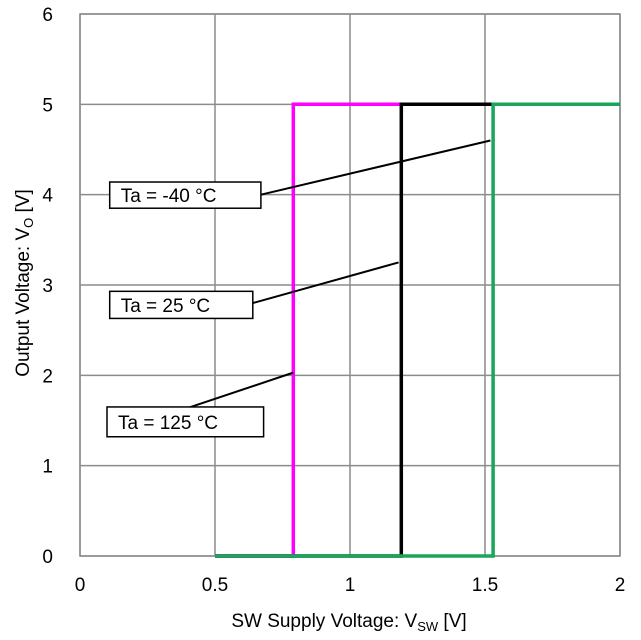  I want to click on y-tick-label: 5, so click(47, 105).